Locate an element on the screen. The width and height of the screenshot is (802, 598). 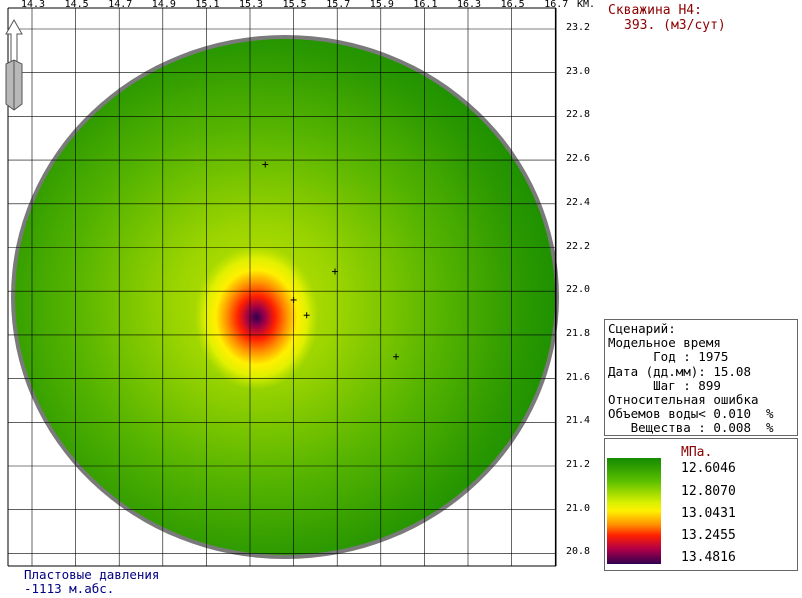
x-axis-unit: KM. is located at coordinates (586, 5).